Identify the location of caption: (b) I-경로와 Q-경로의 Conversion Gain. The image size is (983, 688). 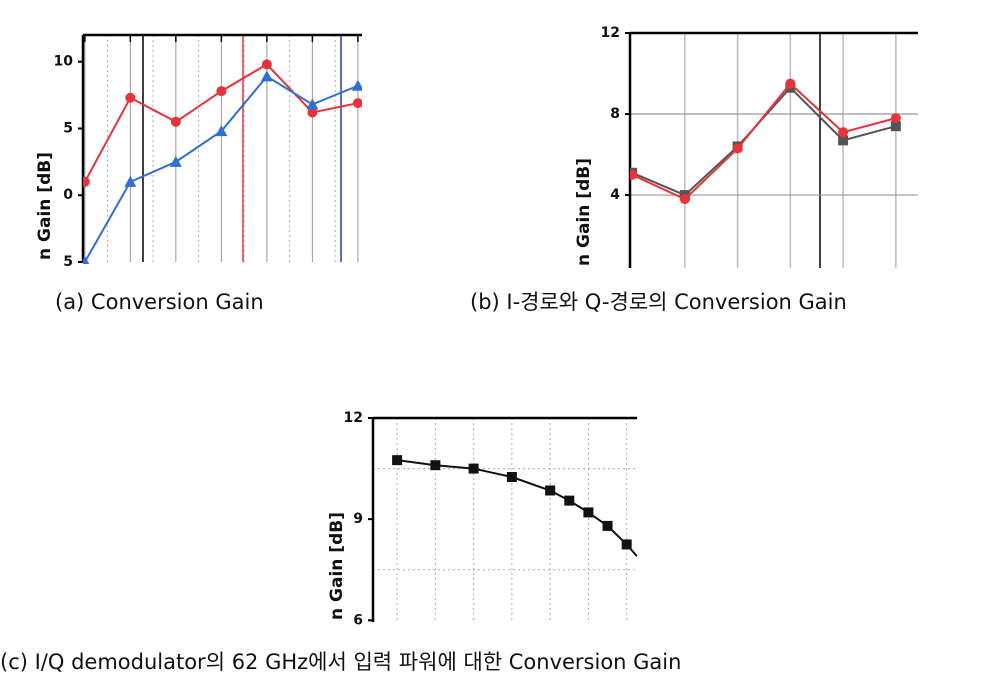
(658, 302).